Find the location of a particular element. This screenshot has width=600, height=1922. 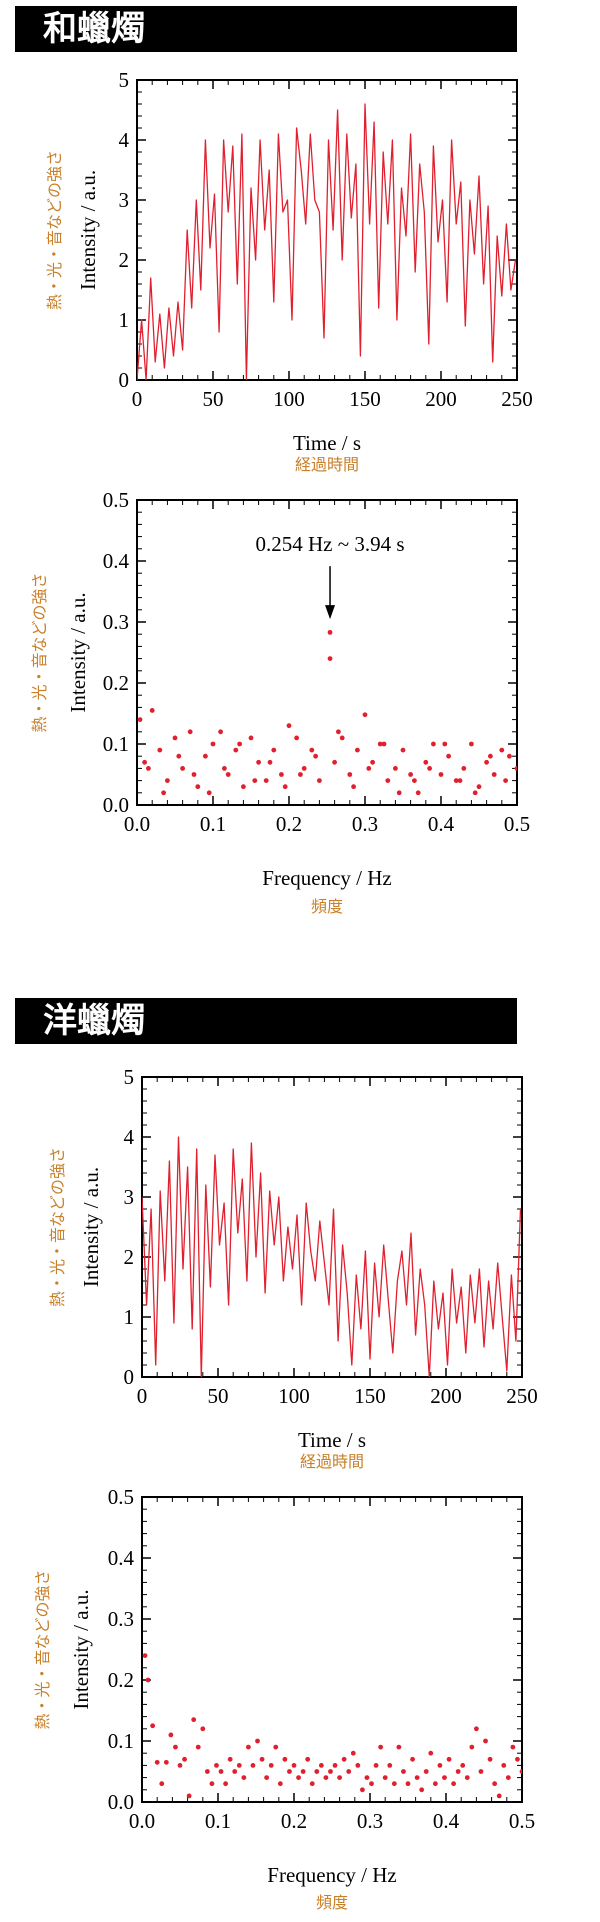

x-axis-label-jp: 経過時間 is located at coordinates (332, 1461).